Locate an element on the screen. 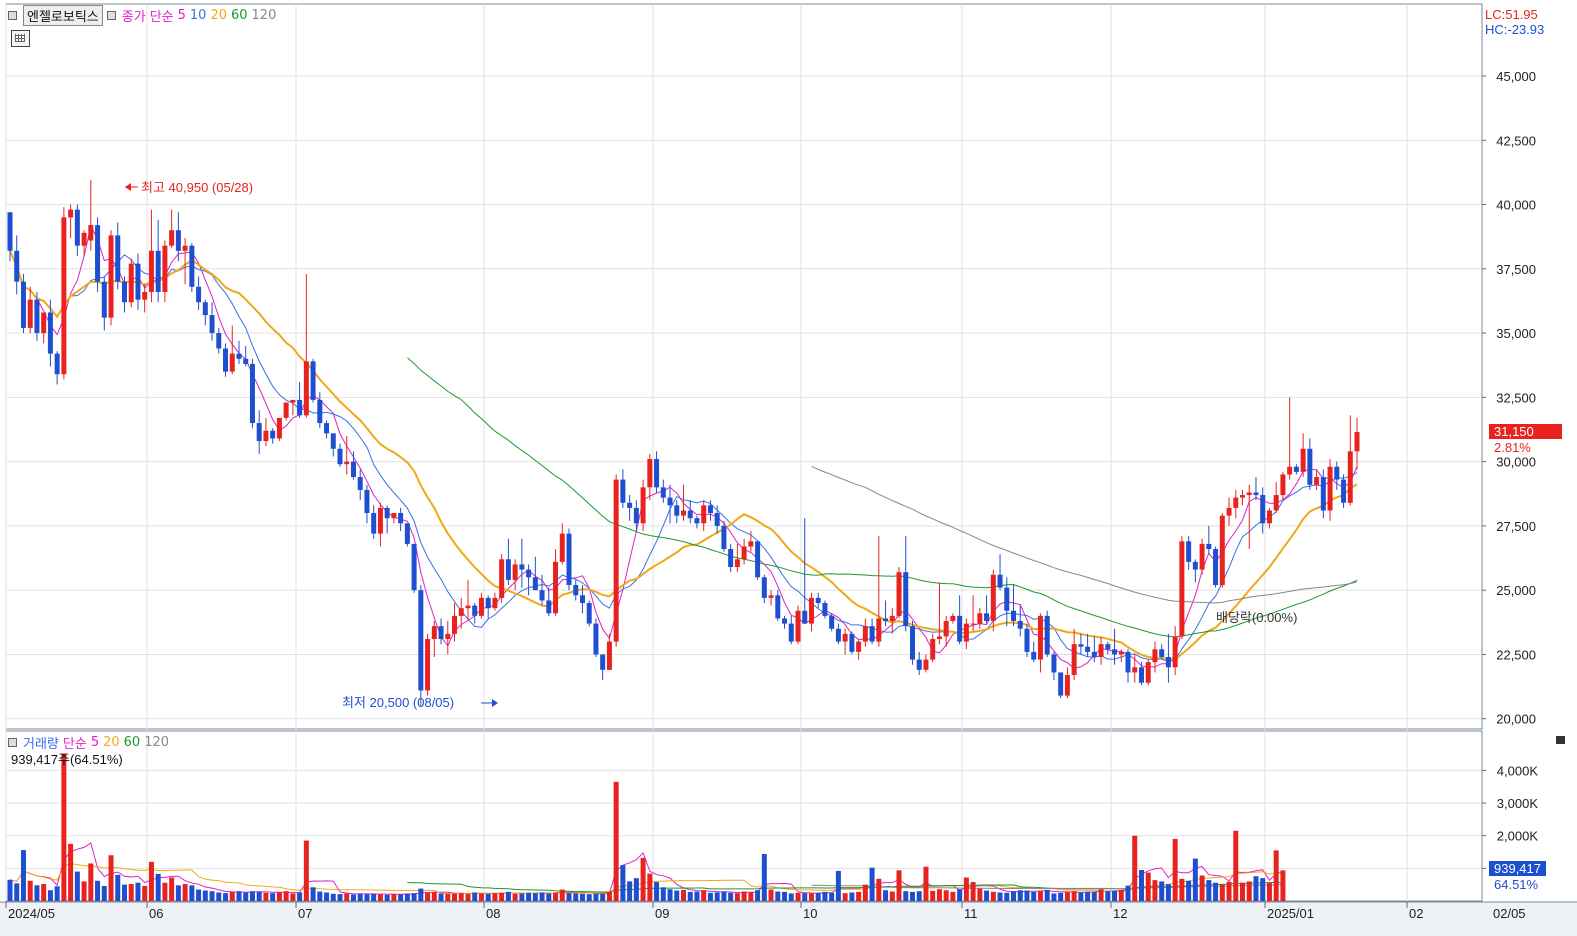  table-icon is located at coordinates (20, 38).